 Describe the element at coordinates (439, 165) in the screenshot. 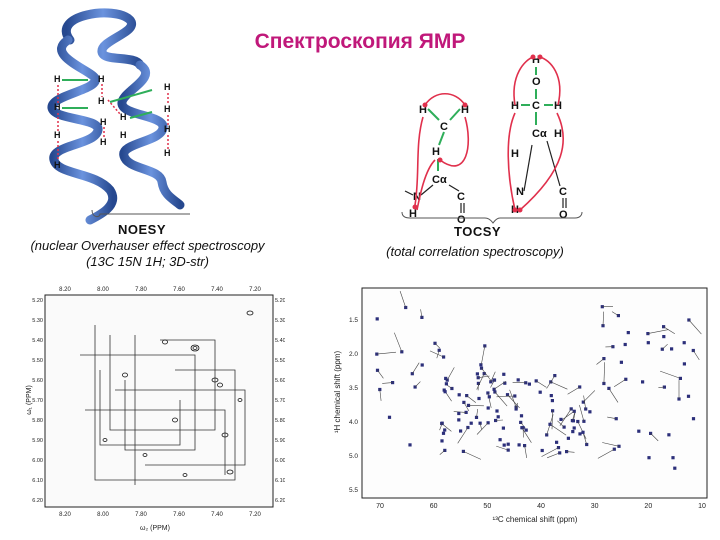

I see `molecule-1: H H C H Cα N C O H` at that location.